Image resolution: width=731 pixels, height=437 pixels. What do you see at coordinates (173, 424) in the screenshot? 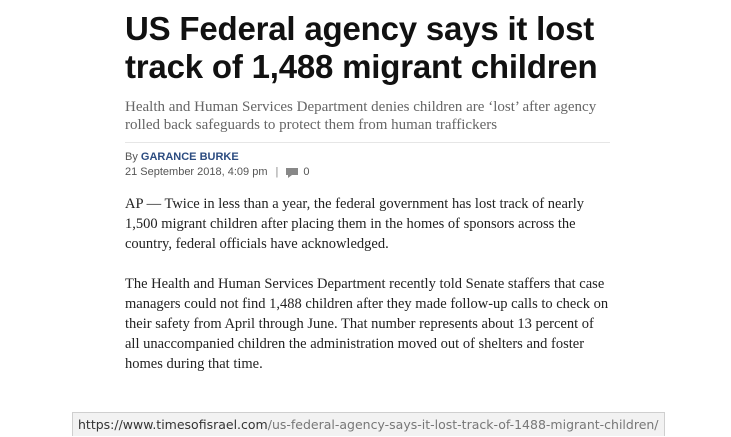
I see `status-url-domain: https://www.timesofisrael.com` at bounding box center [173, 424].